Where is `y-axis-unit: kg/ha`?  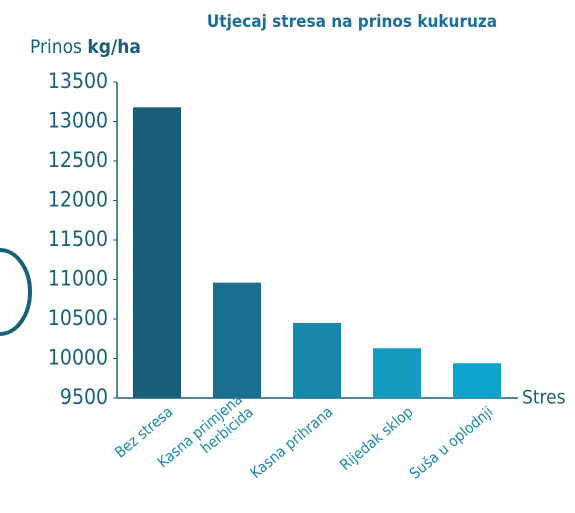
y-axis-unit: kg/ha is located at coordinates (114, 47).